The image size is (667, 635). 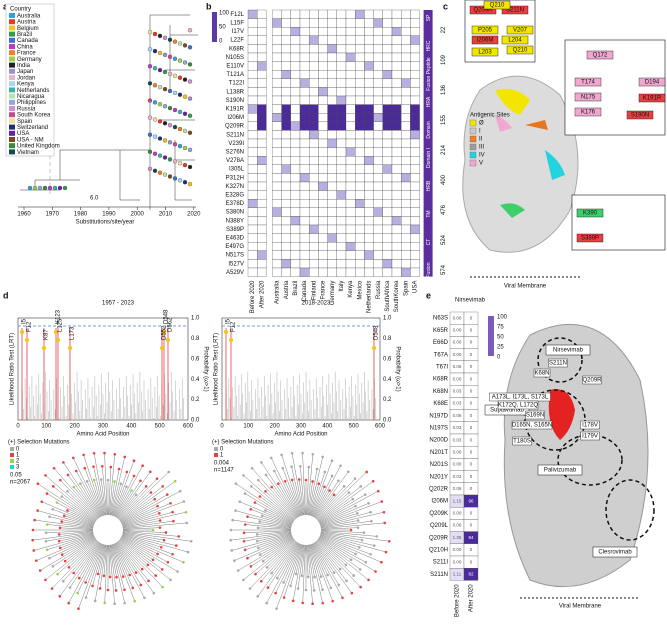 What do you see at coordinates (444, 119) in the screenshot?
I see `position-label: 155` at bounding box center [444, 119].